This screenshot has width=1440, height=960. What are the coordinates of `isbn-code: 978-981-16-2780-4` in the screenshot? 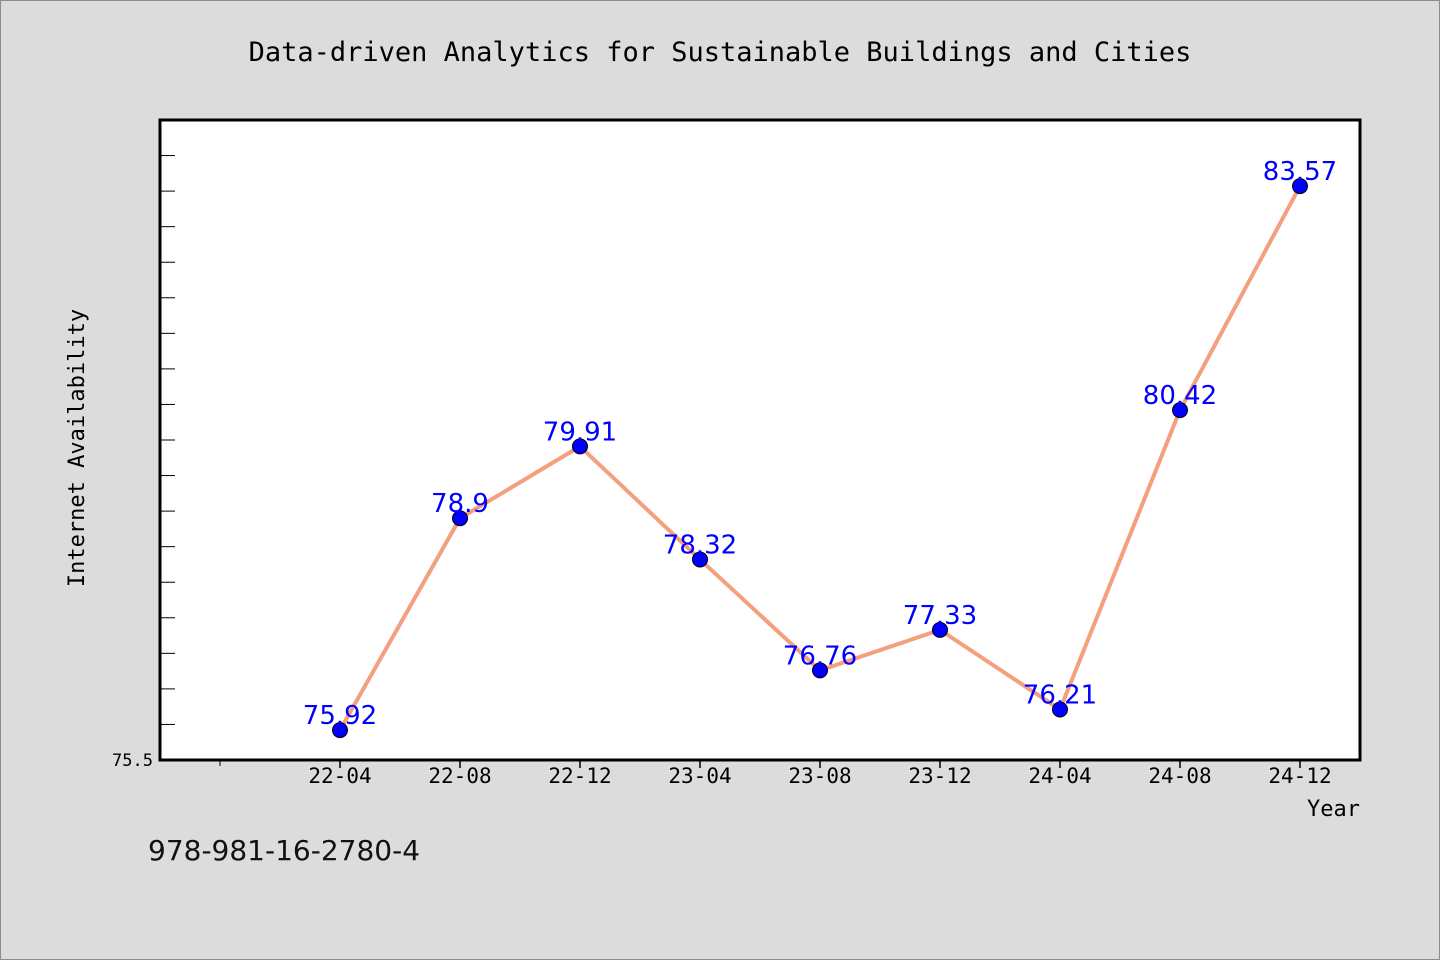 It's located at (284, 850).